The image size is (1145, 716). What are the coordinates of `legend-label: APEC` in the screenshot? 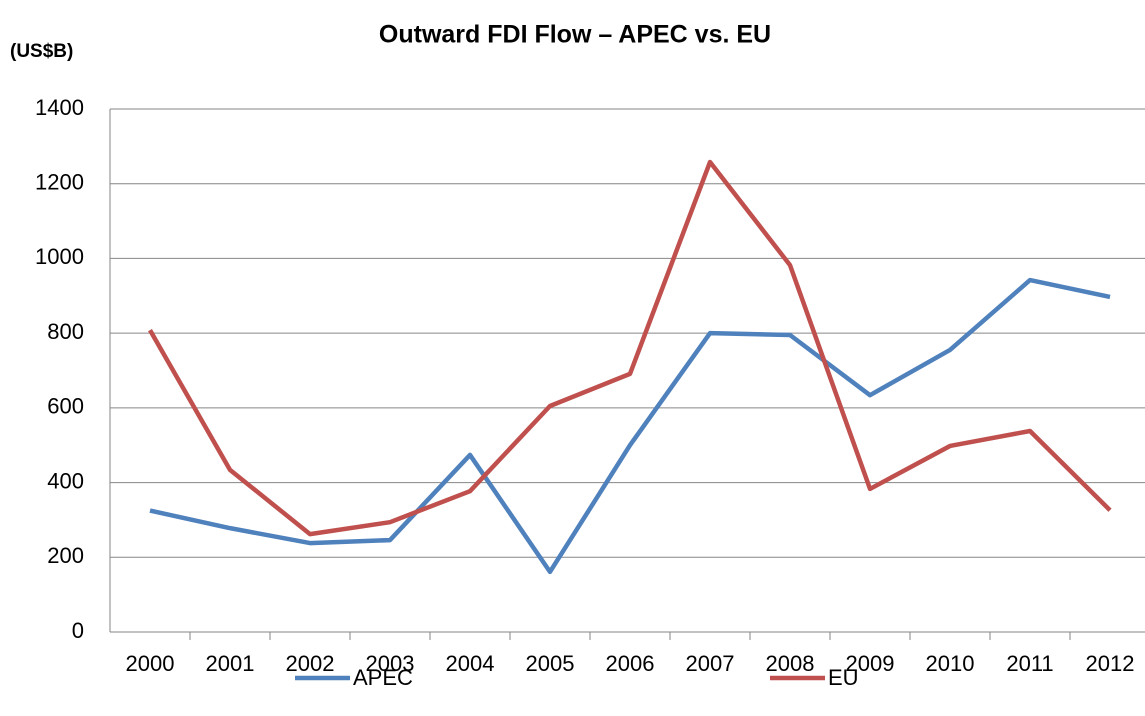 It's located at (383, 677).